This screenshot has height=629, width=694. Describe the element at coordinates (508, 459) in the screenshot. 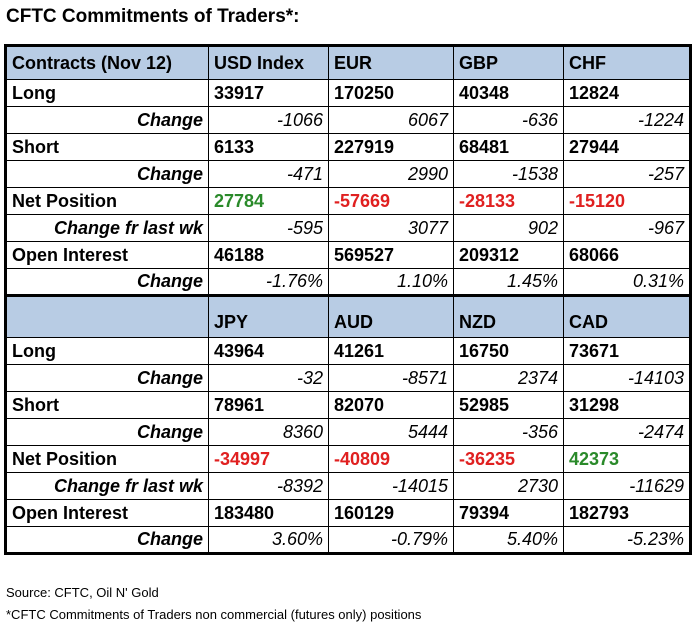

I see `value-cell: -36235` at that location.